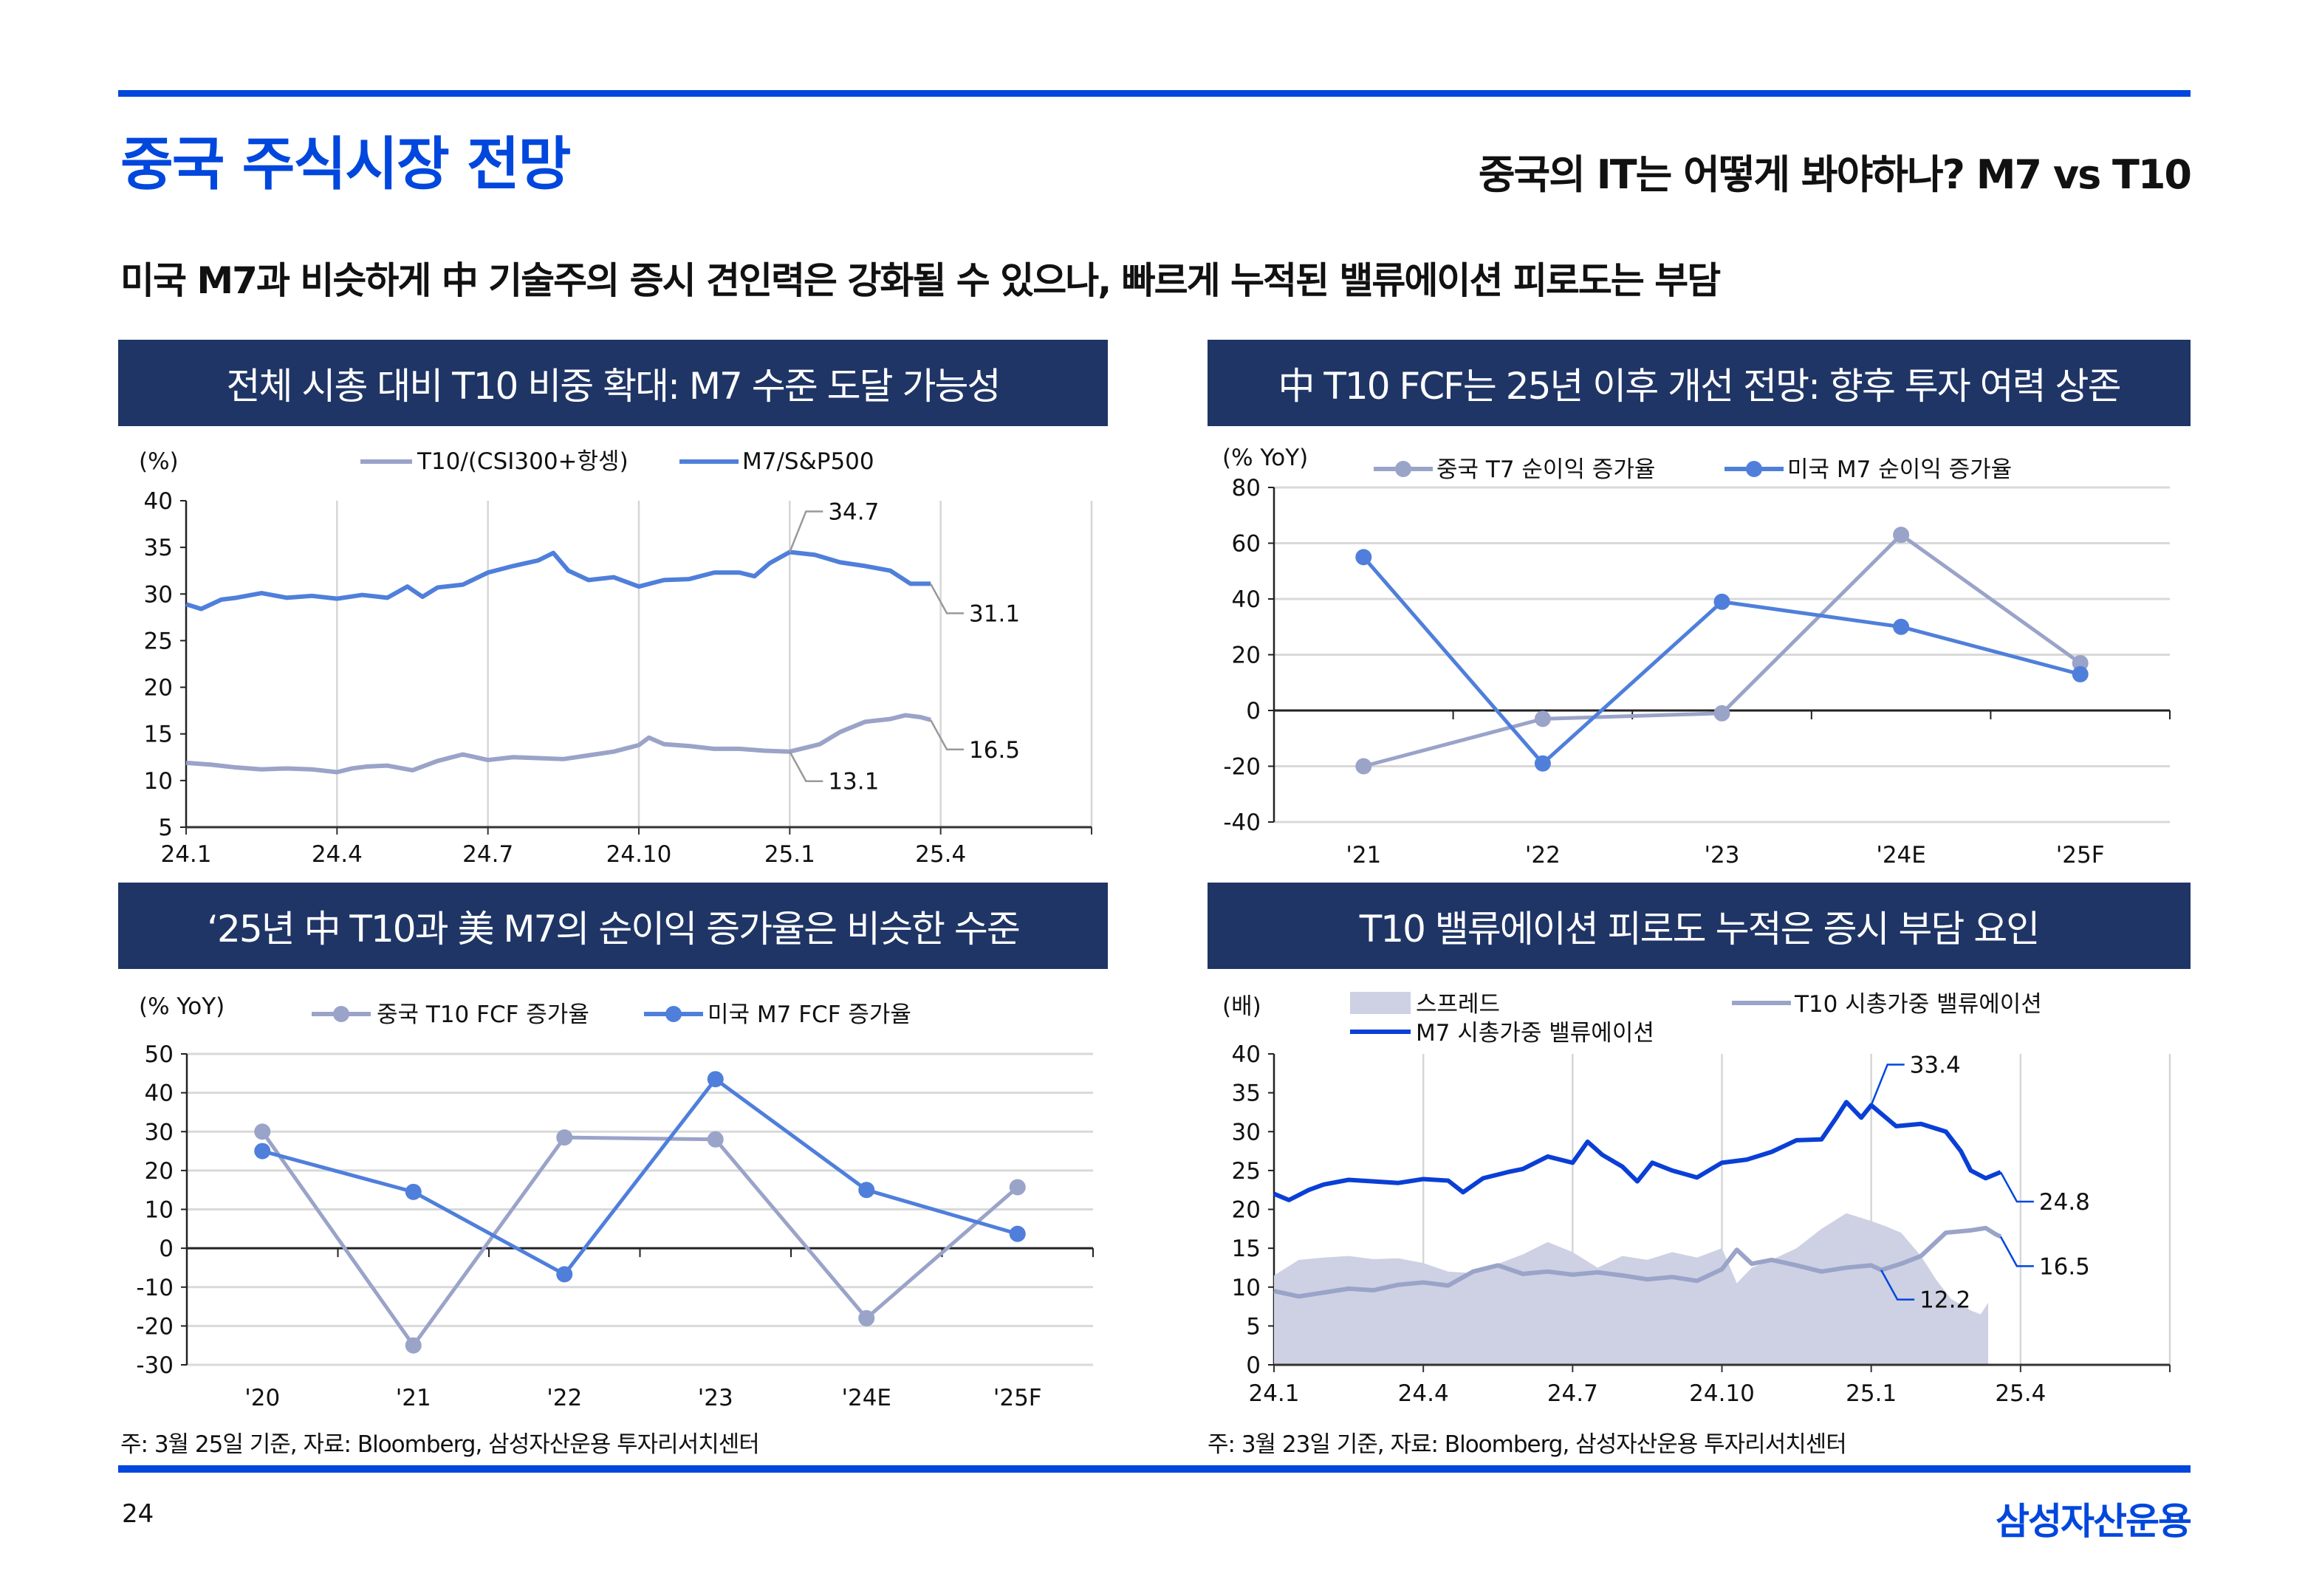 The width and height of the screenshot is (2305, 1596). What do you see at coordinates (995, 613) in the screenshot?
I see `annotation-label: 31.1` at bounding box center [995, 613].